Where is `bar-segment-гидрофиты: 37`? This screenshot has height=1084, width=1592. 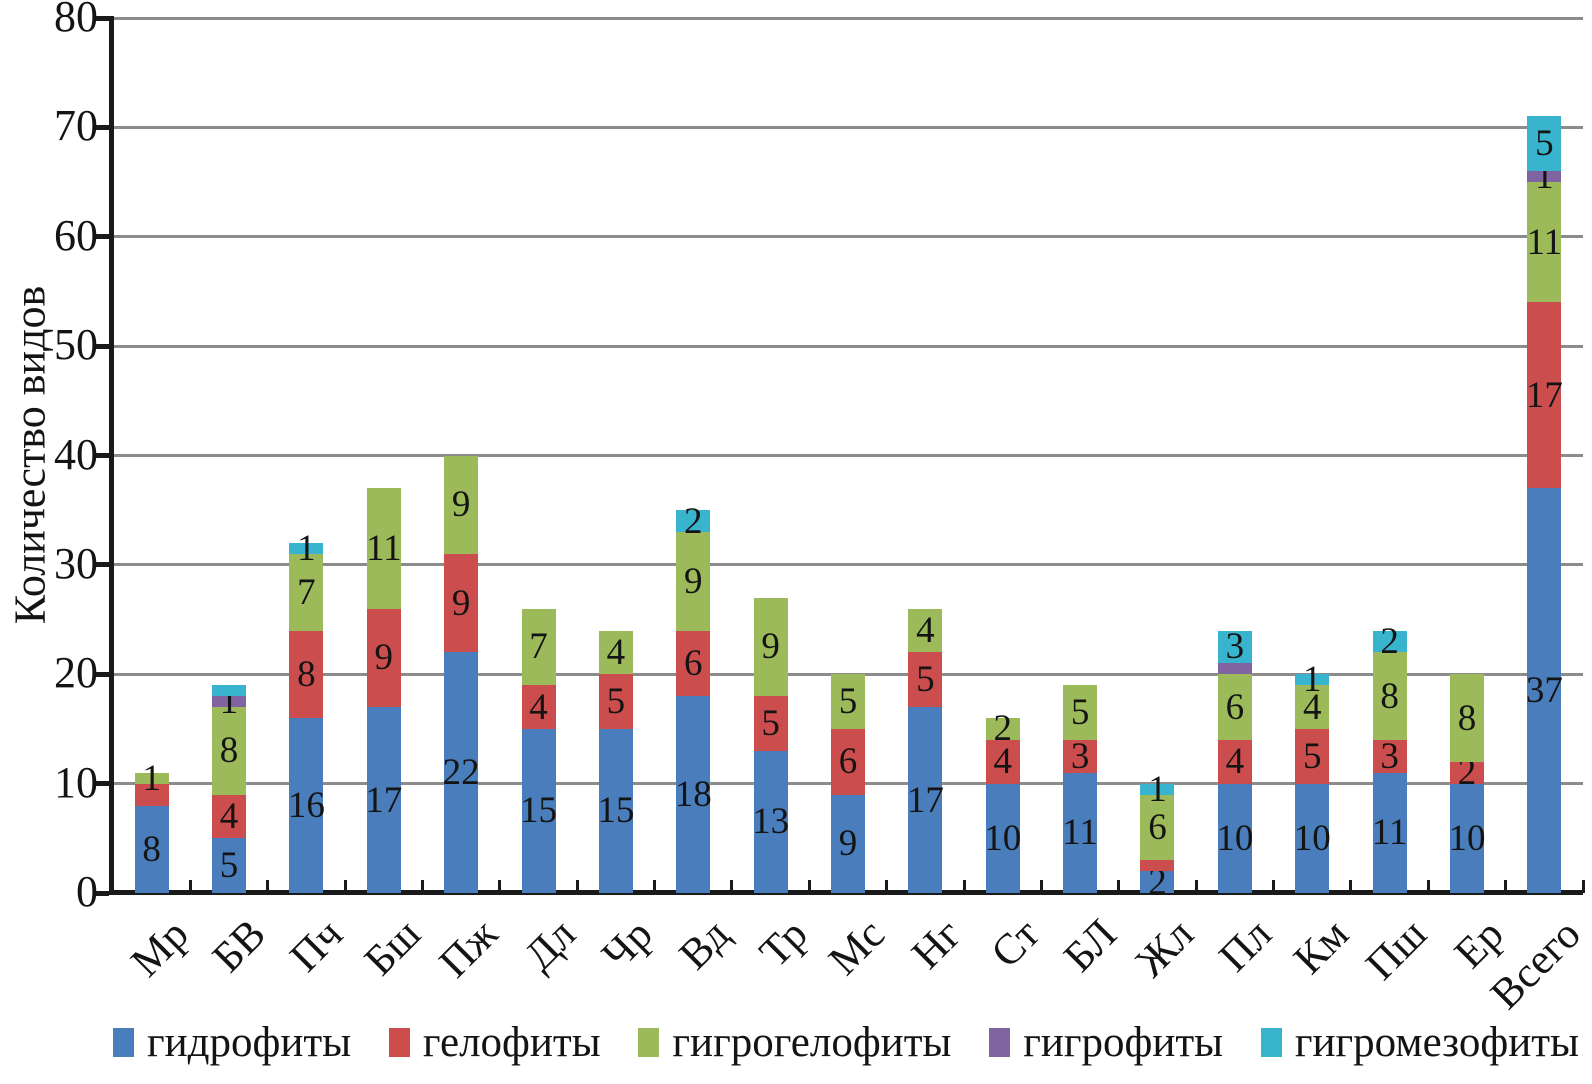
bar-segment-гидрофиты: 37 is located at coordinates (1544, 690).